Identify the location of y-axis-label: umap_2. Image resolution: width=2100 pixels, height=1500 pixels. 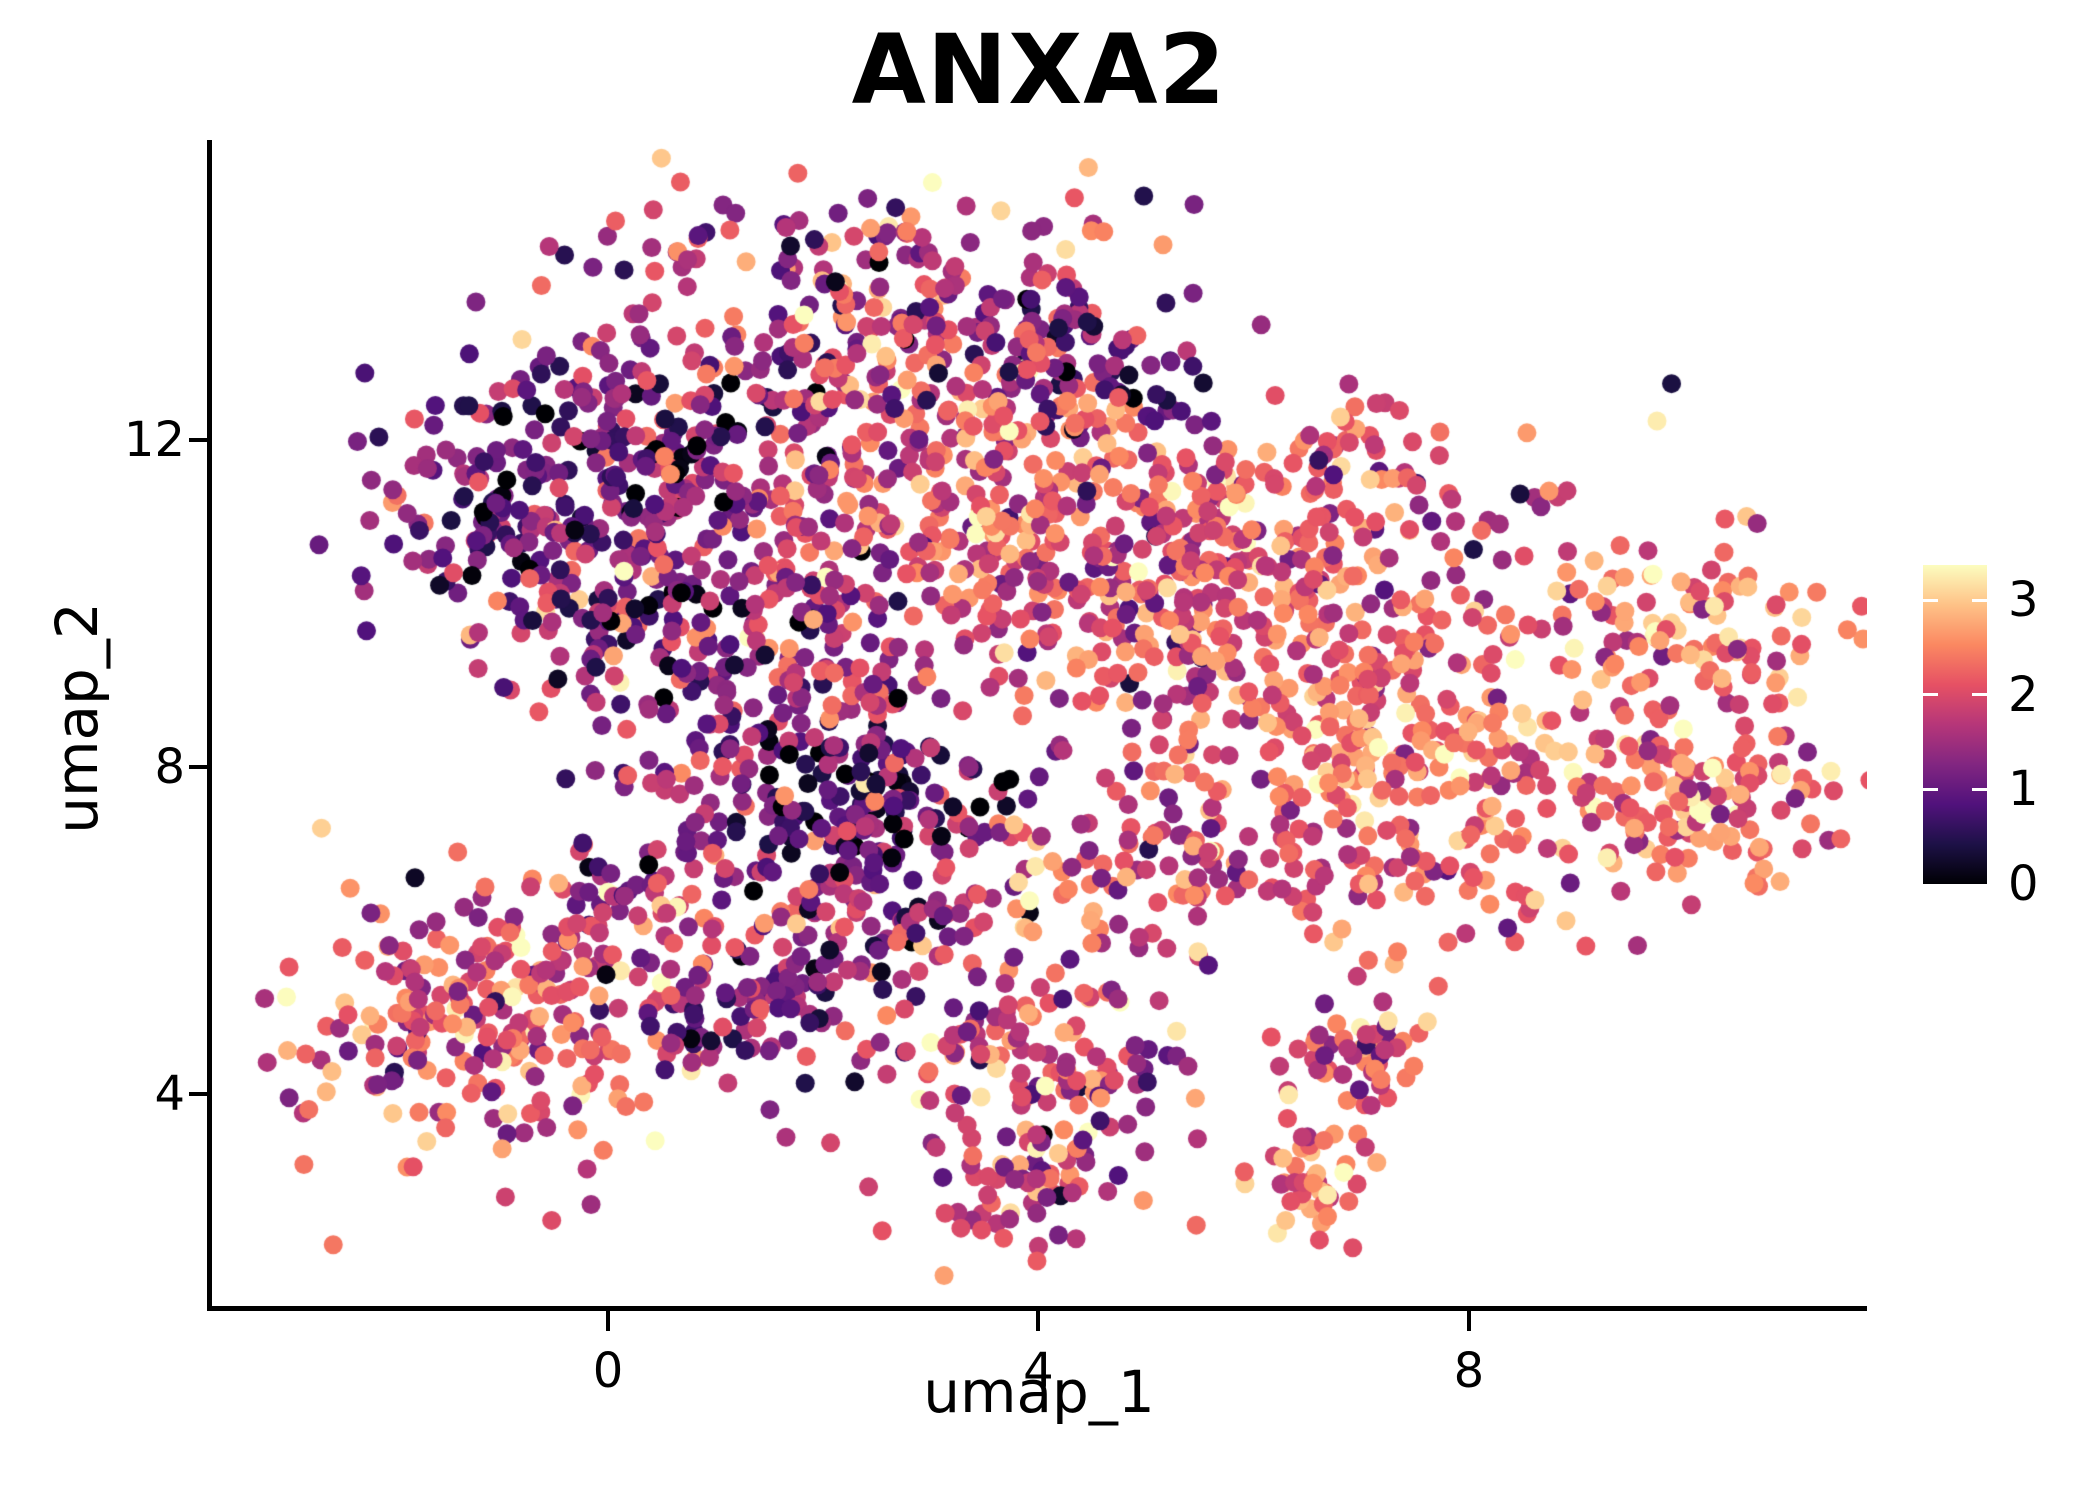
(77, 718).